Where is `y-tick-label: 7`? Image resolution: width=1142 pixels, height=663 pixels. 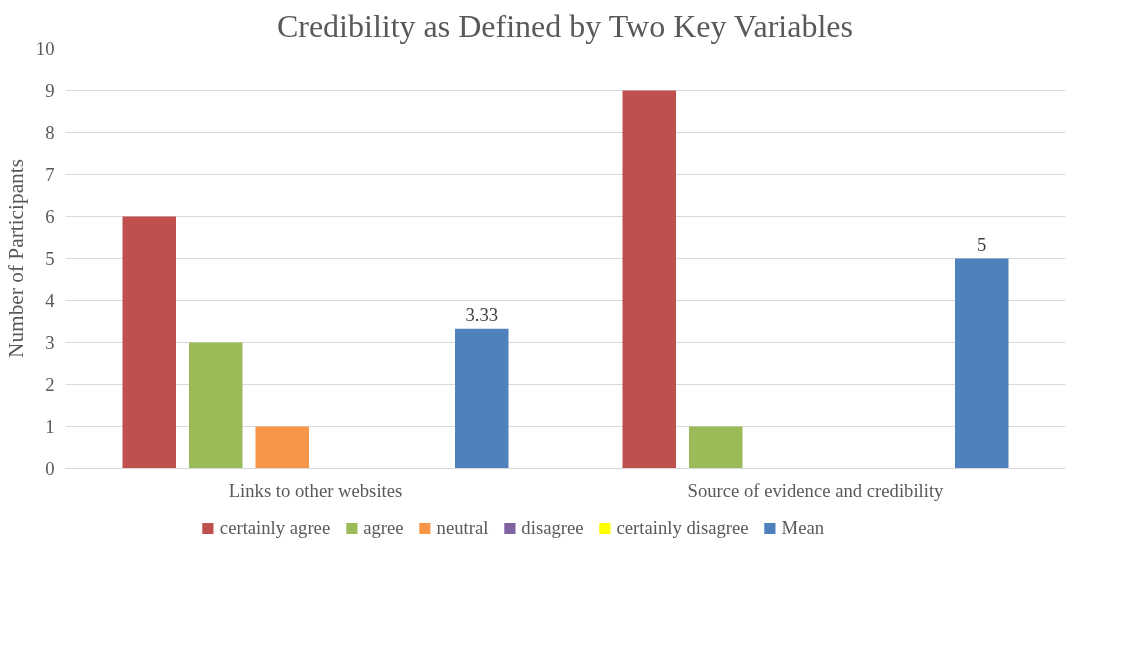 y-tick-label: 7 is located at coordinates (50, 174).